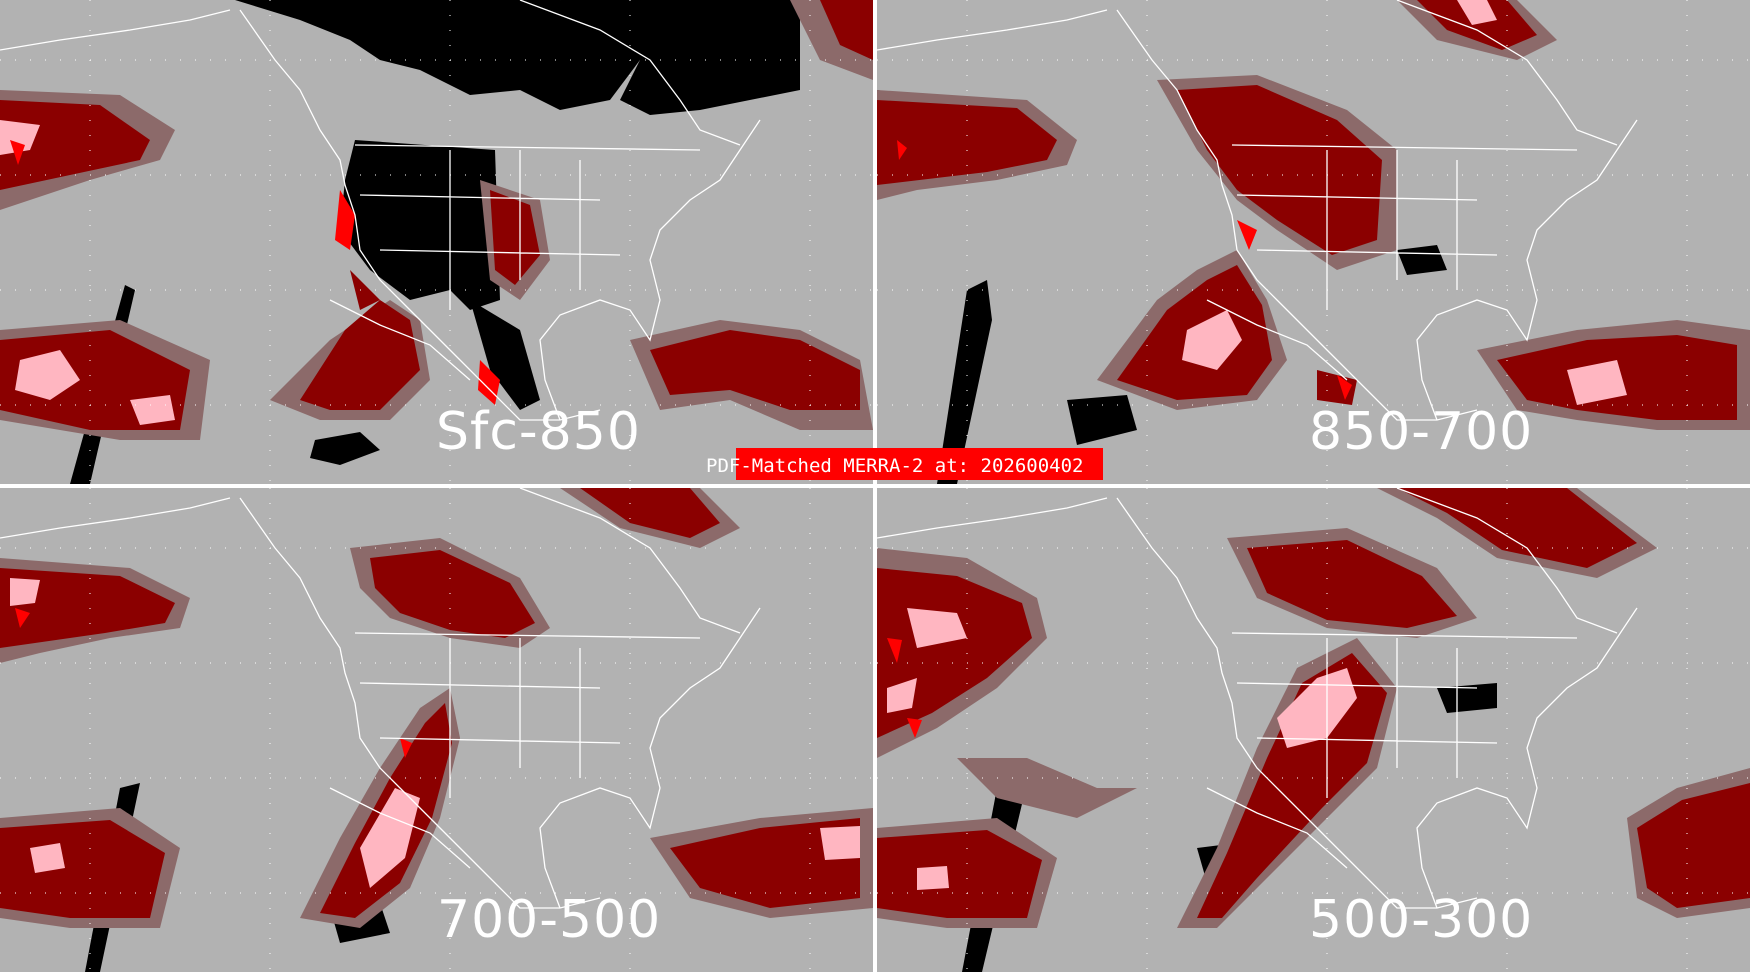 The image size is (1750, 976). I want to click on title-banner, so click(919, 464).